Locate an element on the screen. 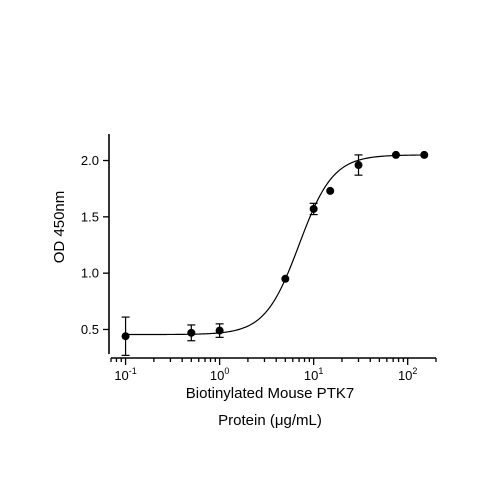 The height and width of the screenshot is (500, 500). y-ticks: 0.5 1.0 1.5 2.0 is located at coordinates (95, 245).